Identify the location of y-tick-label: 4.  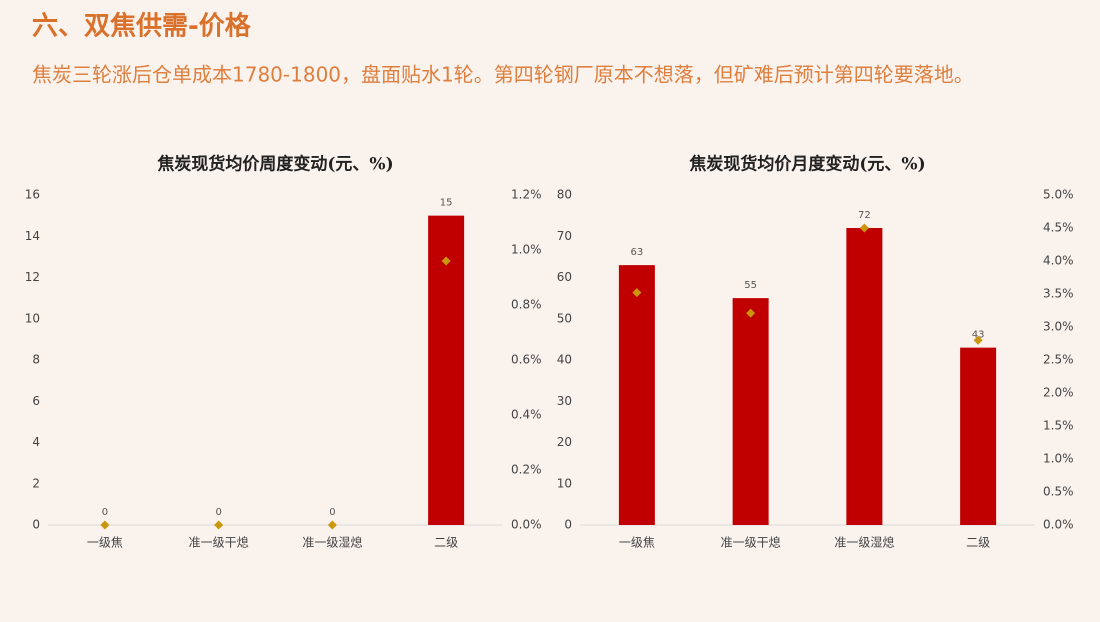
(36, 442).